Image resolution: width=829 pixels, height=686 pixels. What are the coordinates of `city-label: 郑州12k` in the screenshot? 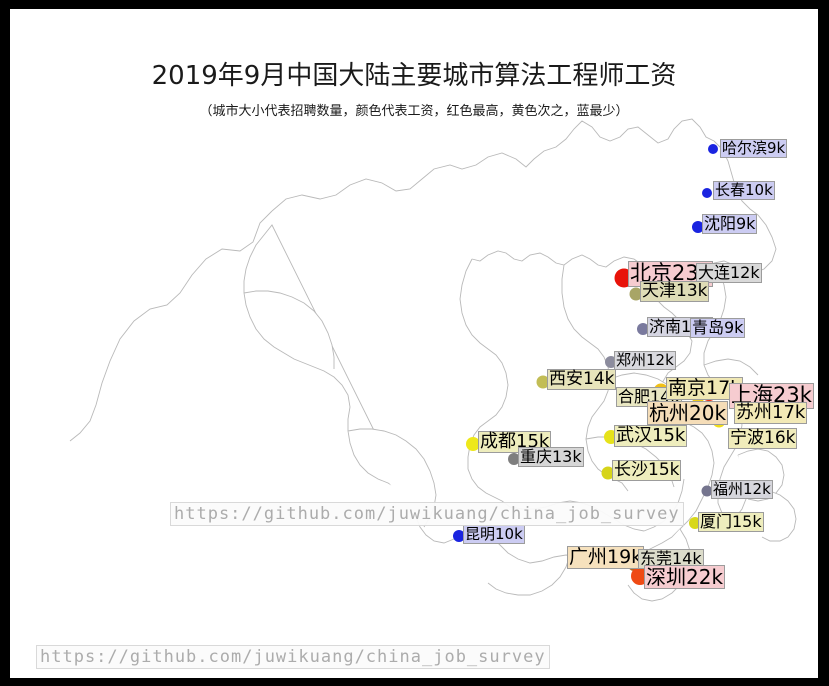 It's located at (645, 360).